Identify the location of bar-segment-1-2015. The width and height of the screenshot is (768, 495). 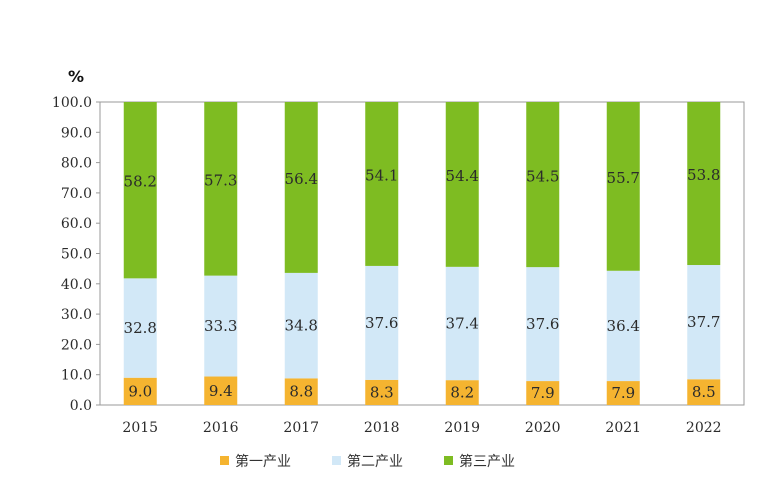
(140, 391).